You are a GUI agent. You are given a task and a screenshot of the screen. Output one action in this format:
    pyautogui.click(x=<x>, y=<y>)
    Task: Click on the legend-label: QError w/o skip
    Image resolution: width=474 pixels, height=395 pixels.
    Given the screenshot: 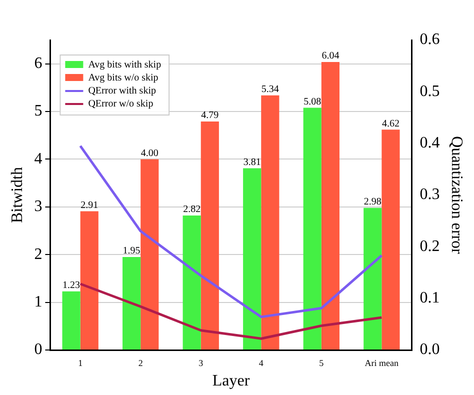 What is the action you would take?
    pyautogui.click(x=121, y=104)
    